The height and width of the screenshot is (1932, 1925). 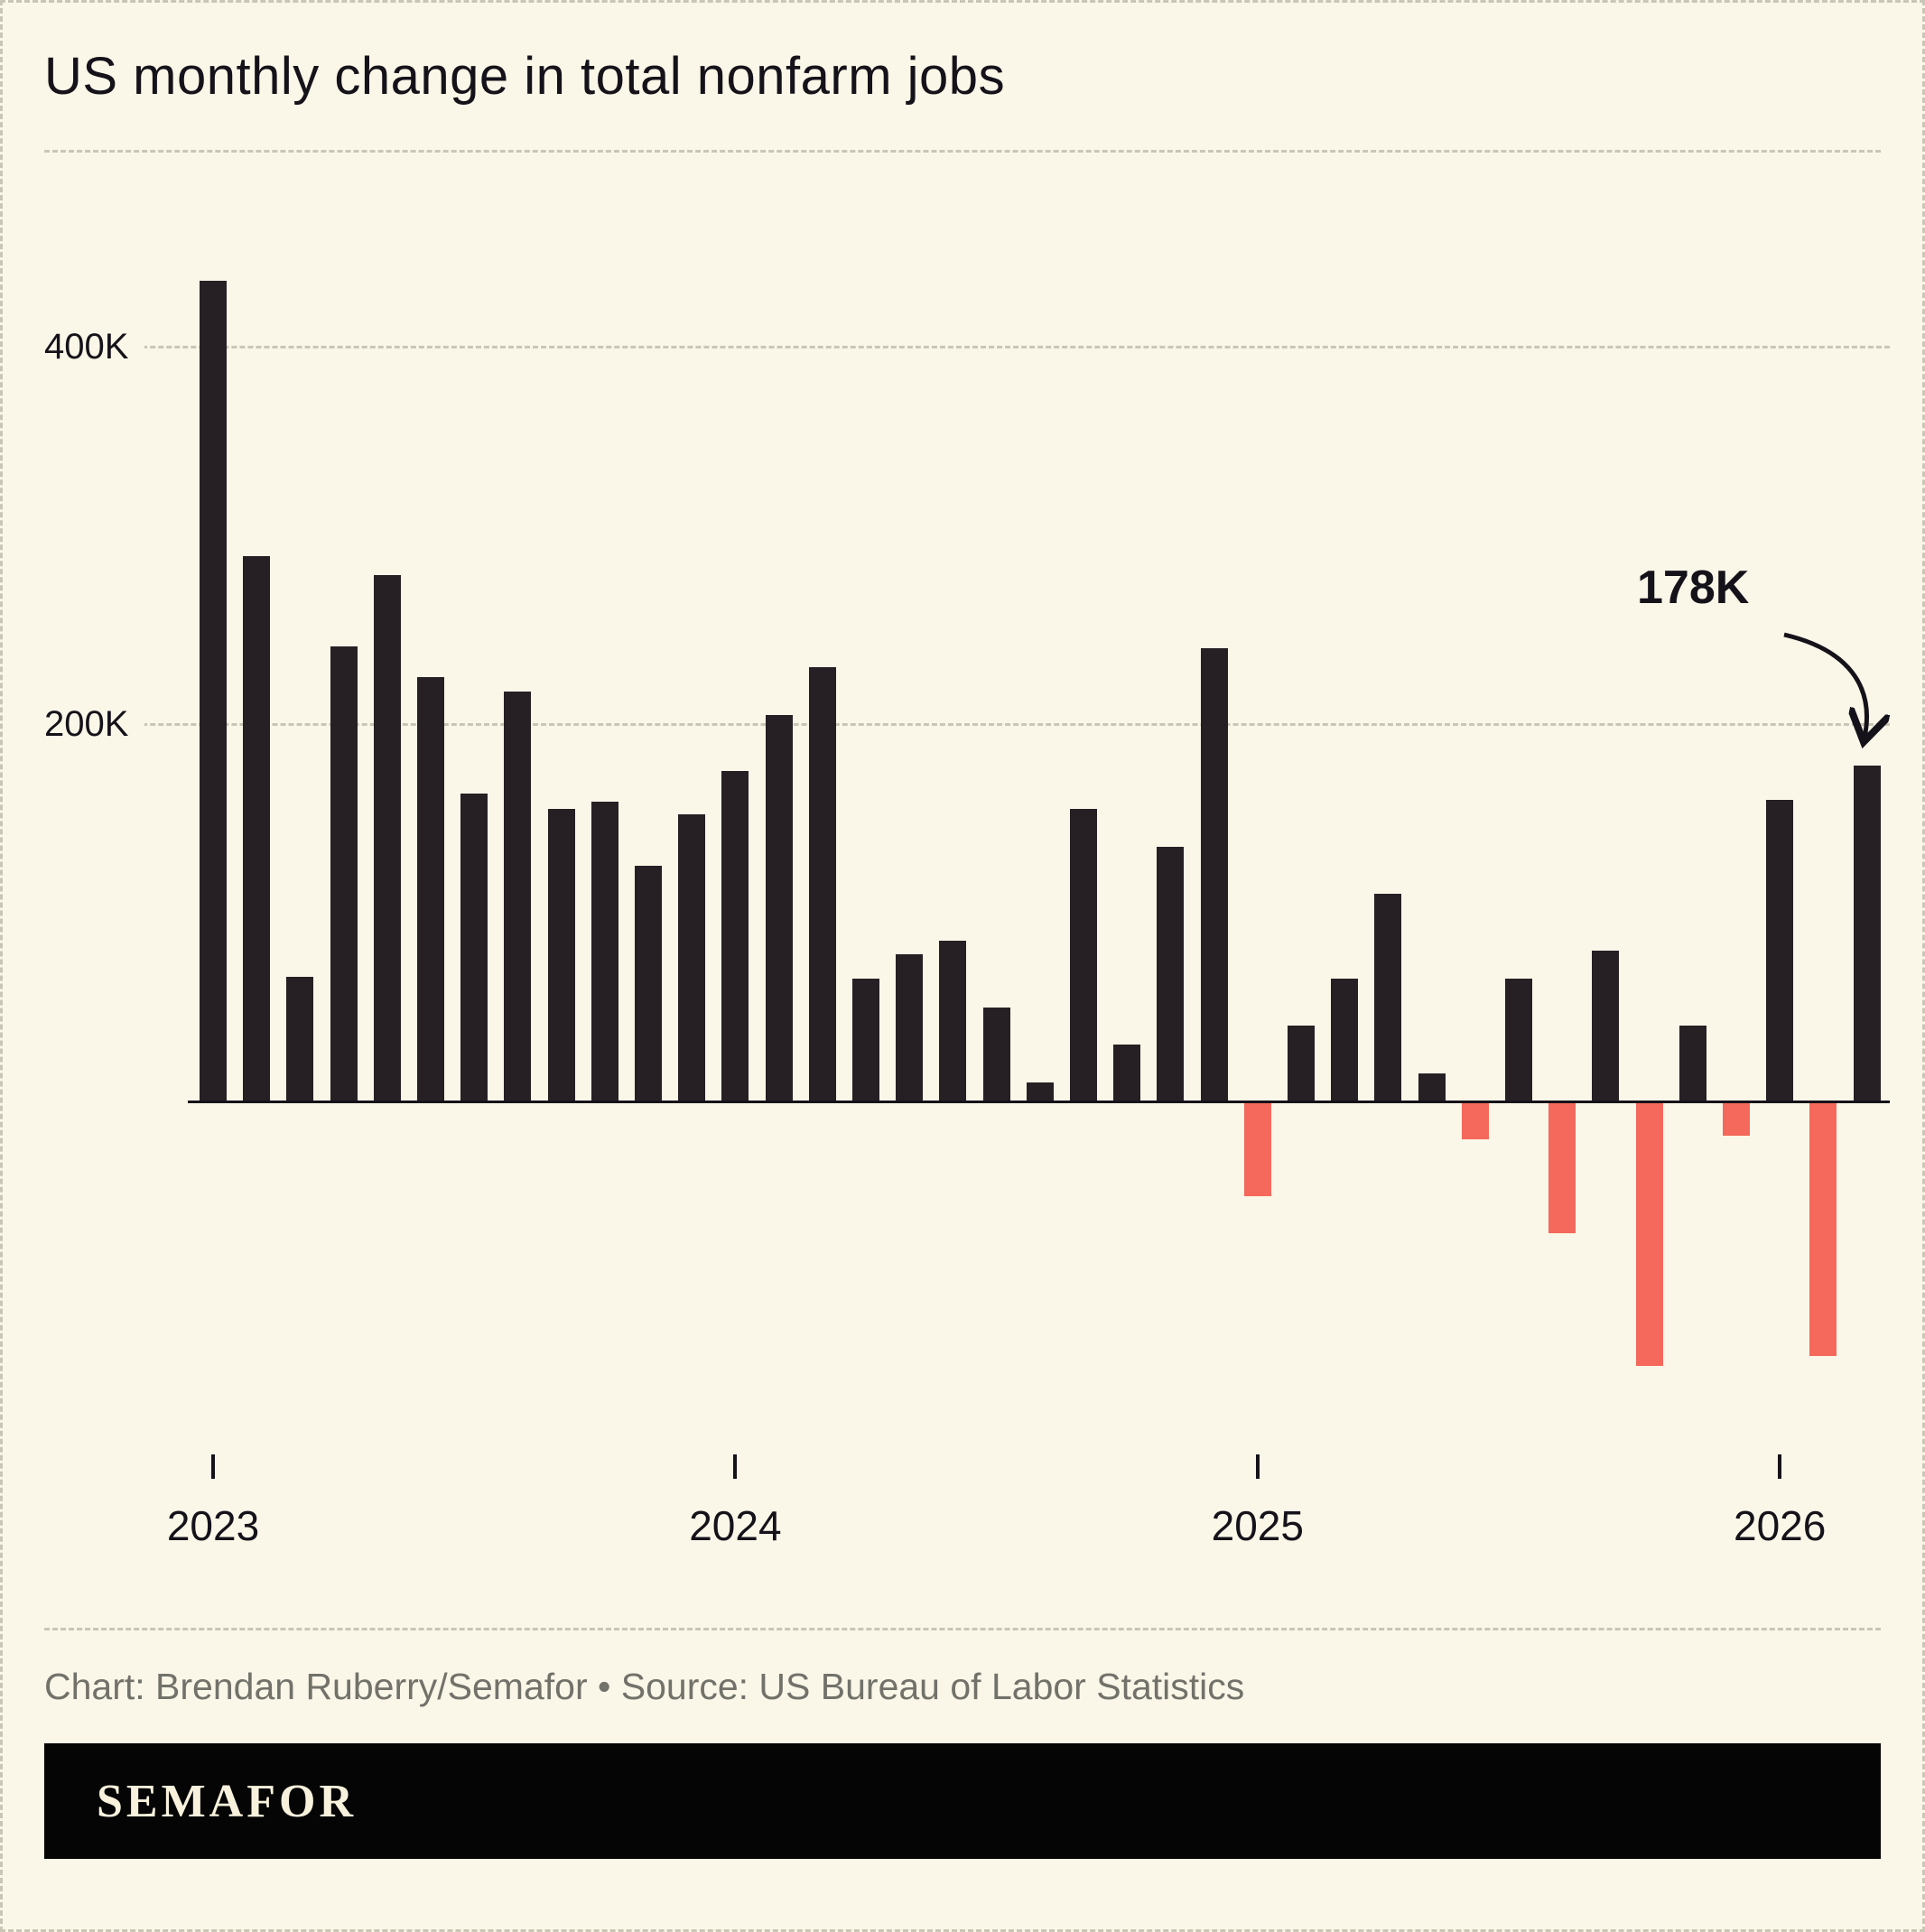 I want to click on annotation-label: 178K, so click(x=1693, y=588).